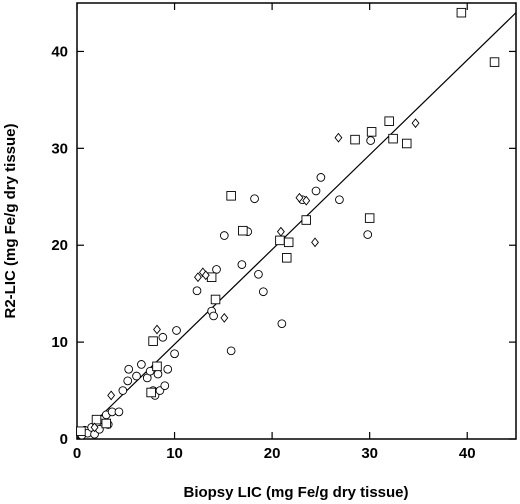  I want to click on x-tick-label: 30, so click(369, 453).